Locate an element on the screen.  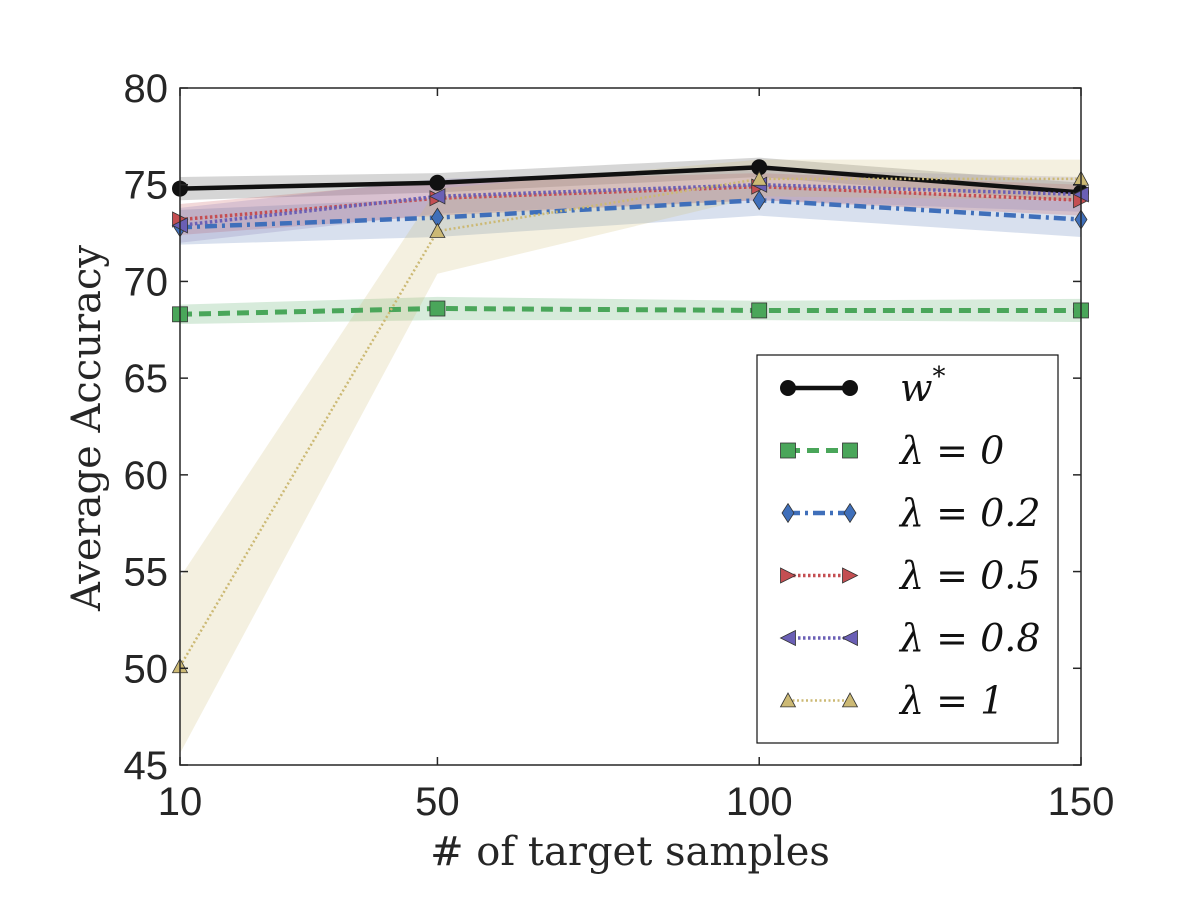
legend-label-3: λ = 0.5 is located at coordinates (969, 576).